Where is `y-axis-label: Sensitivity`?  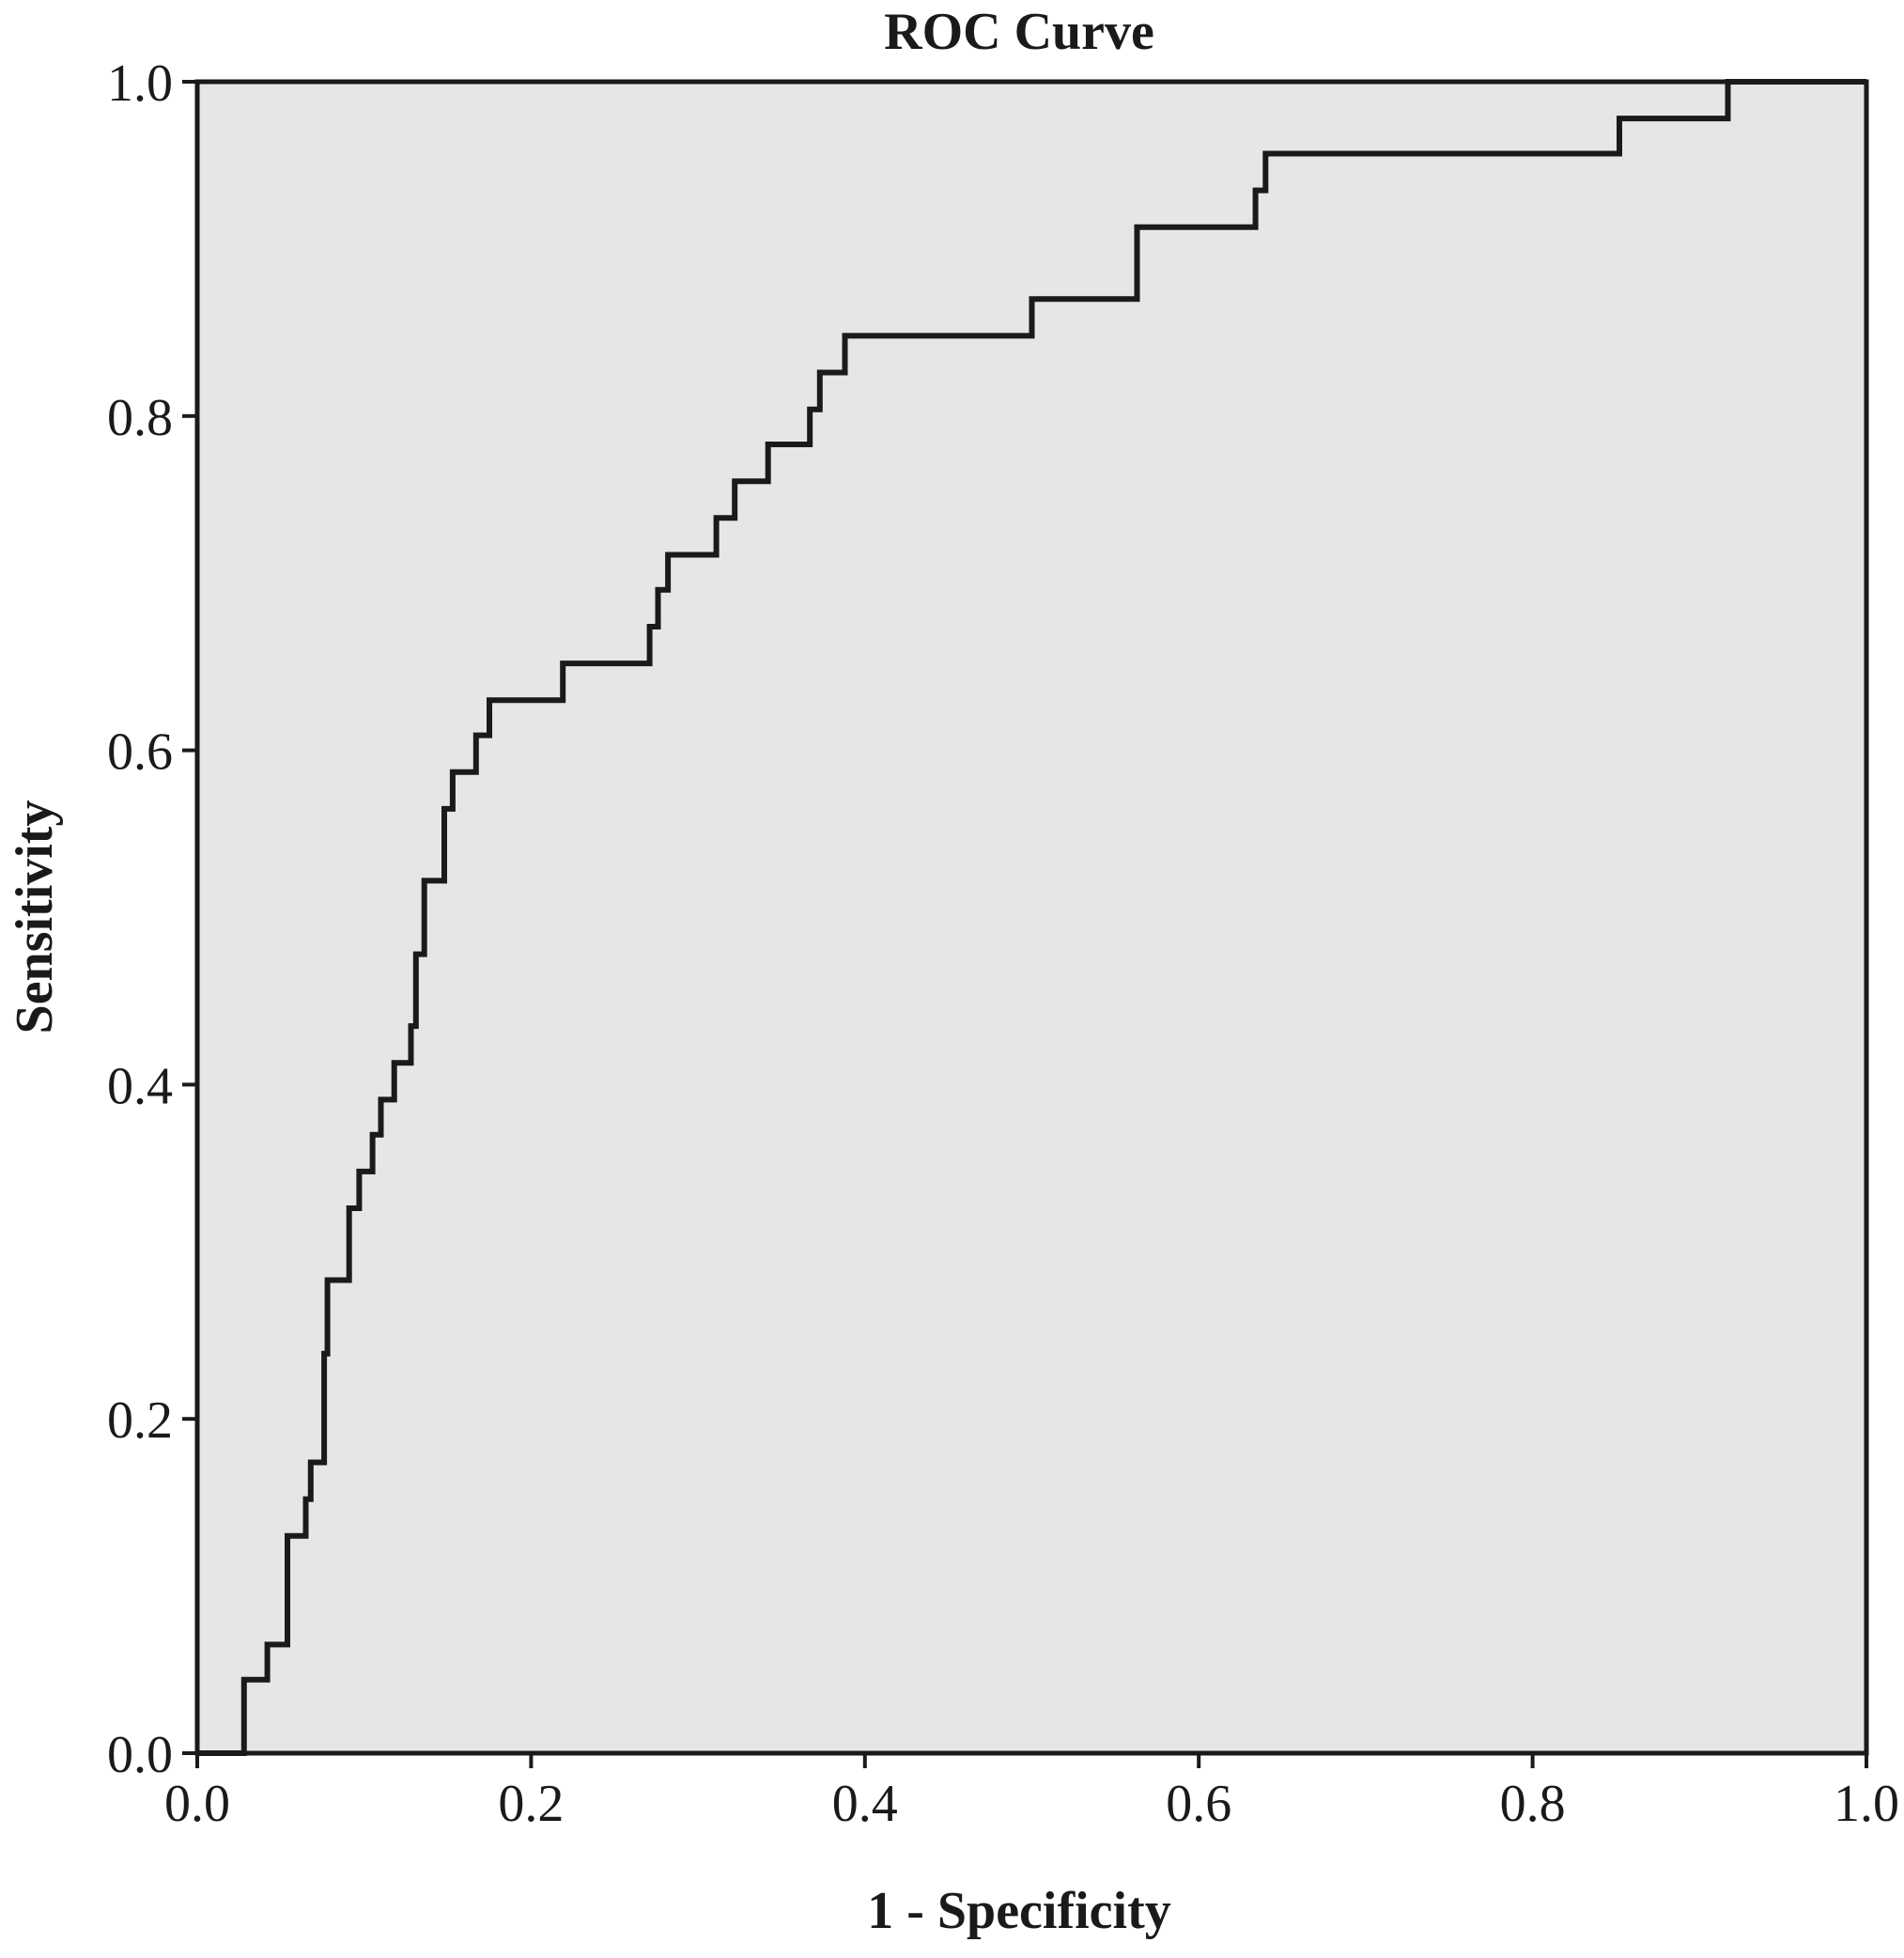
y-axis-label: Sensitivity is located at coordinates (35, 917).